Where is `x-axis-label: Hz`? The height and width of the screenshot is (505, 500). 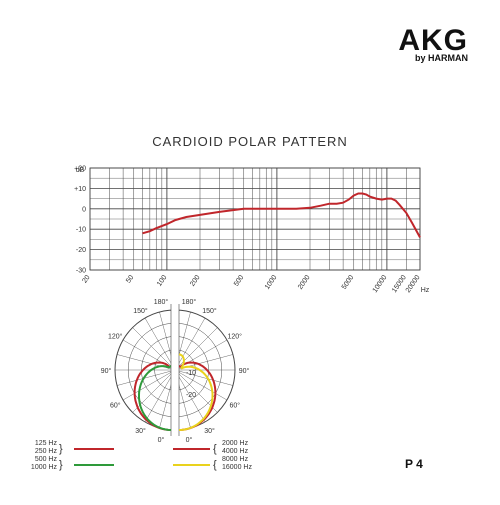
x-axis-label: Hz is located at coordinates (425, 290).